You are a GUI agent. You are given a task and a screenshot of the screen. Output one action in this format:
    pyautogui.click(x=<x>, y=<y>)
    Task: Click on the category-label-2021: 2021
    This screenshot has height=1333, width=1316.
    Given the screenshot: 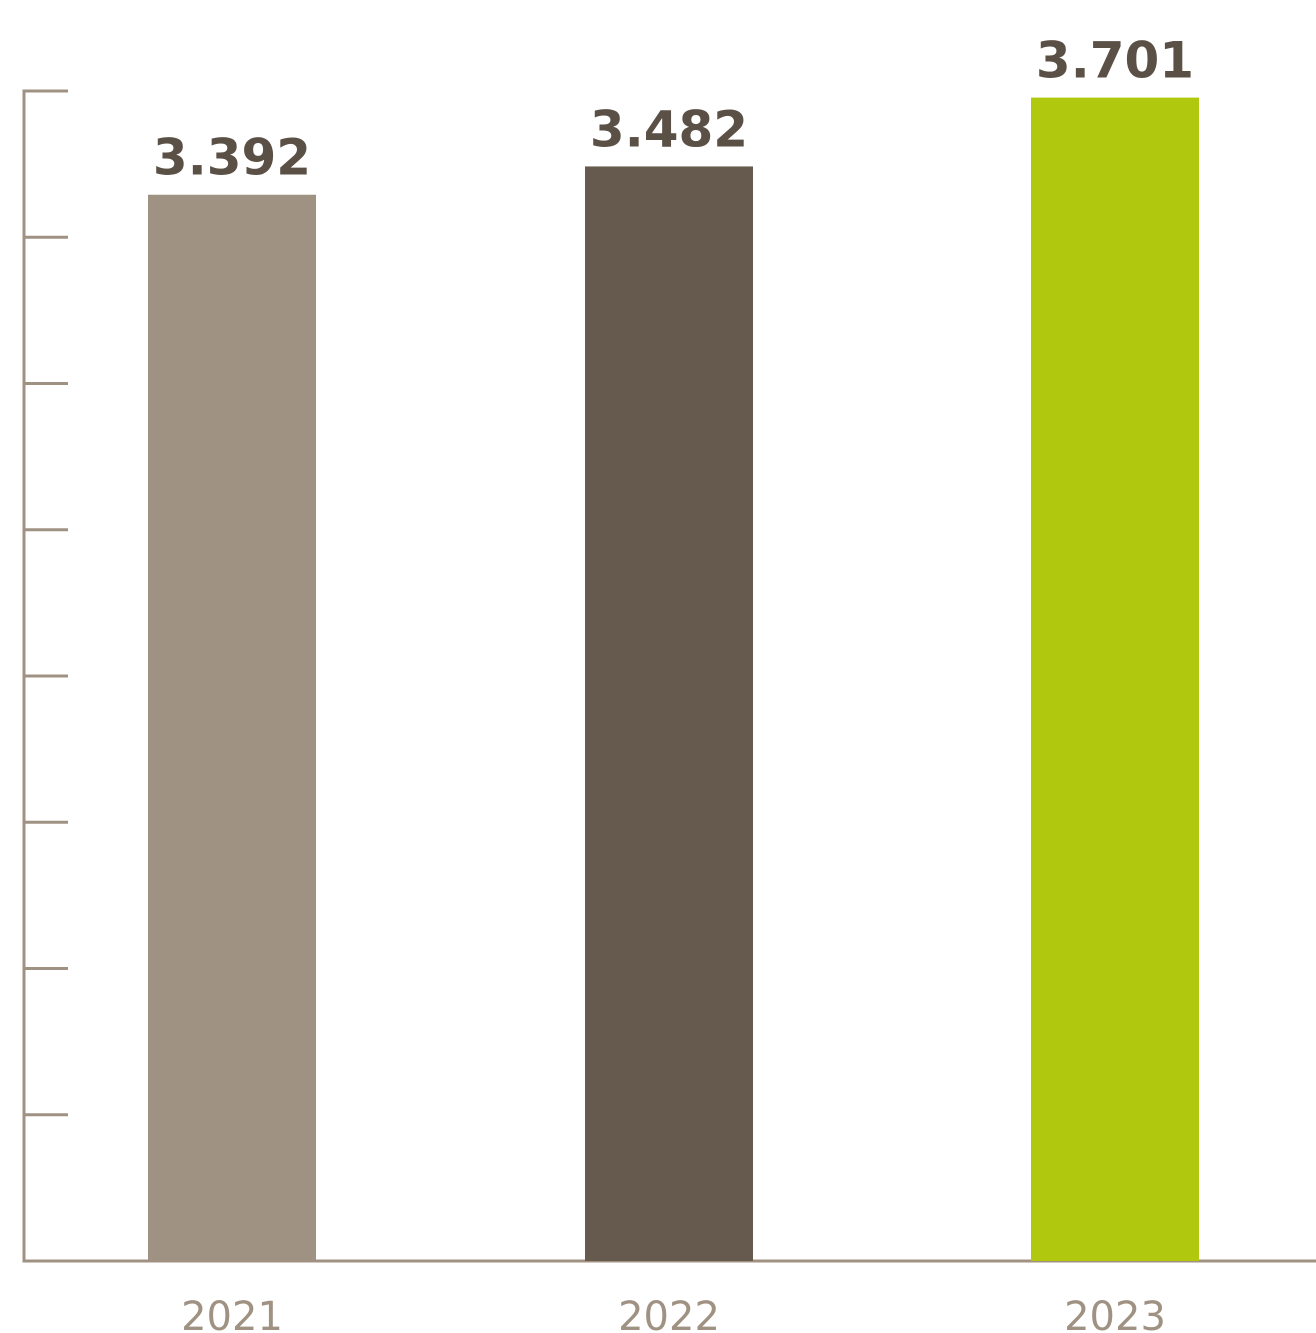 What is the action you would take?
    pyautogui.click(x=232, y=1313)
    